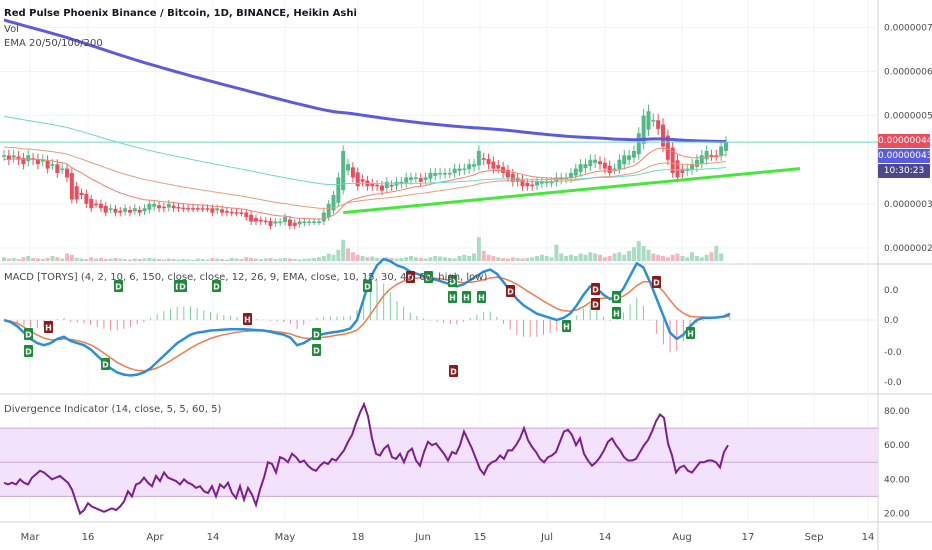 The image size is (932, 550). I want to click on ema-100-line, so click(365, 150).